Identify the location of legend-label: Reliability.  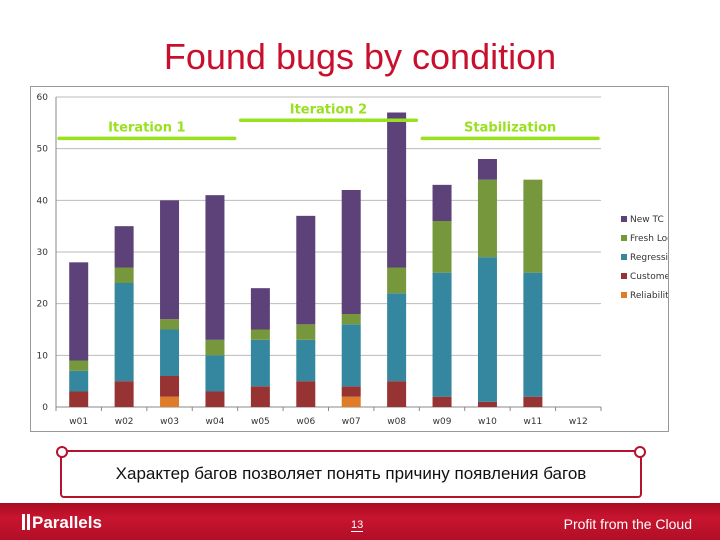
(649, 296).